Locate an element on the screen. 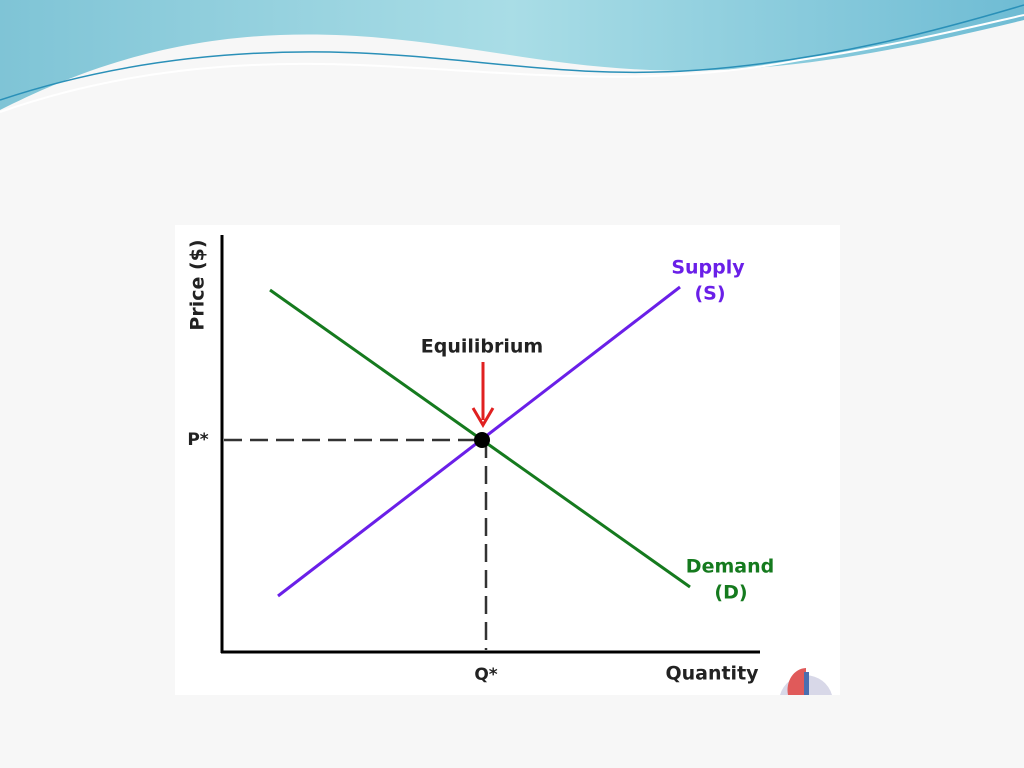 This screenshot has height=768, width=1024. supply-label: Supply is located at coordinates (708, 268).